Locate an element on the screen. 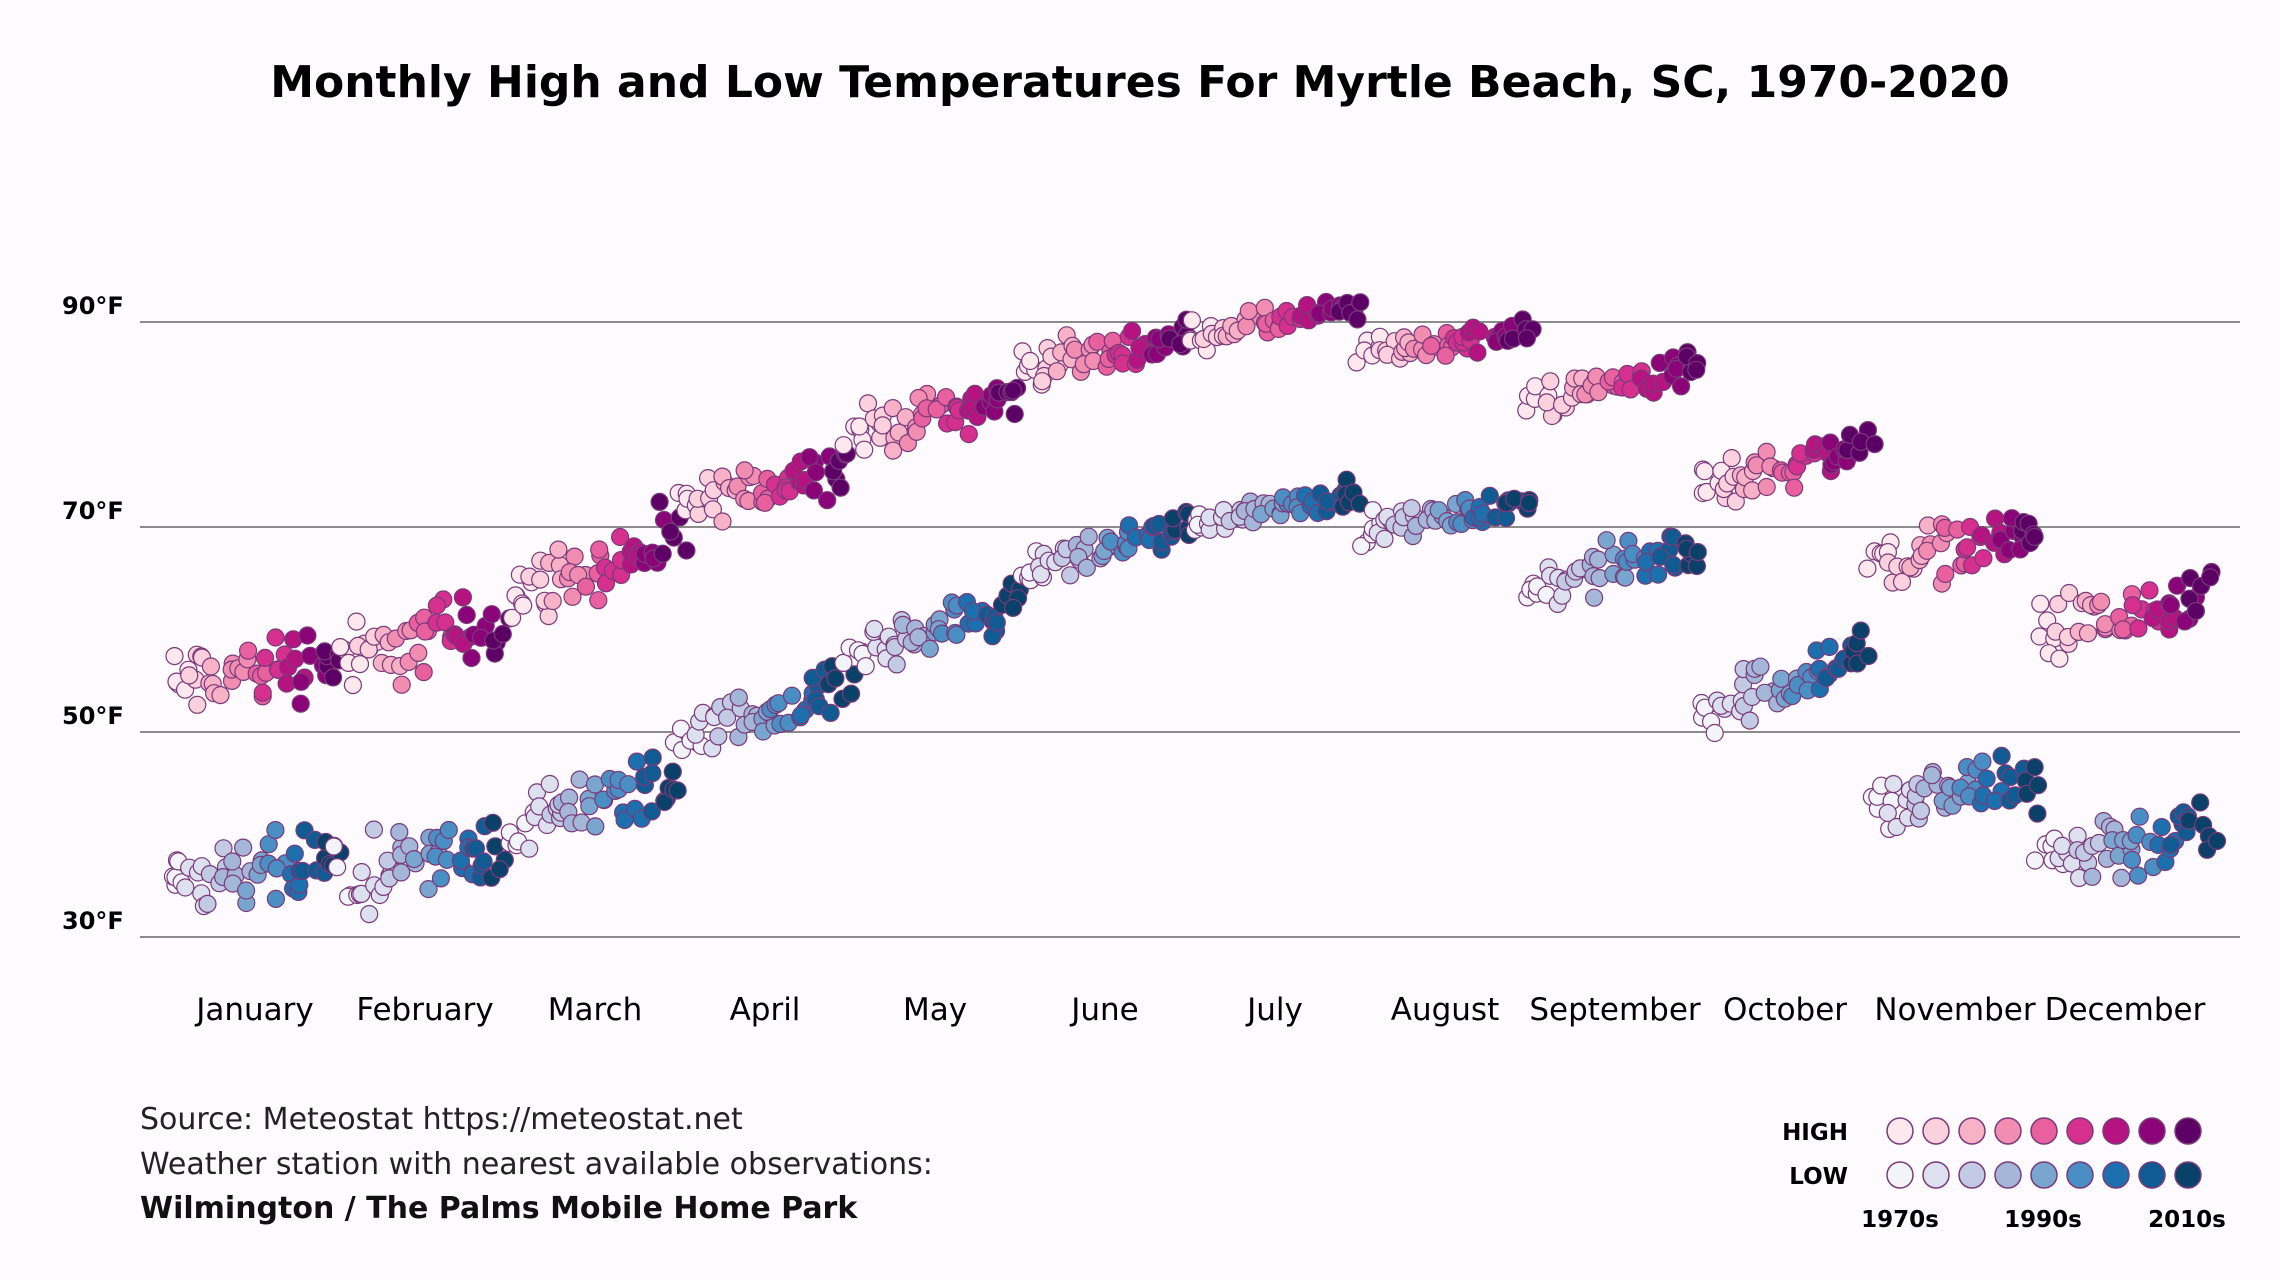 The width and height of the screenshot is (2280, 1280). legend-decade-2010s: 2010s is located at coordinates (2187, 1220).